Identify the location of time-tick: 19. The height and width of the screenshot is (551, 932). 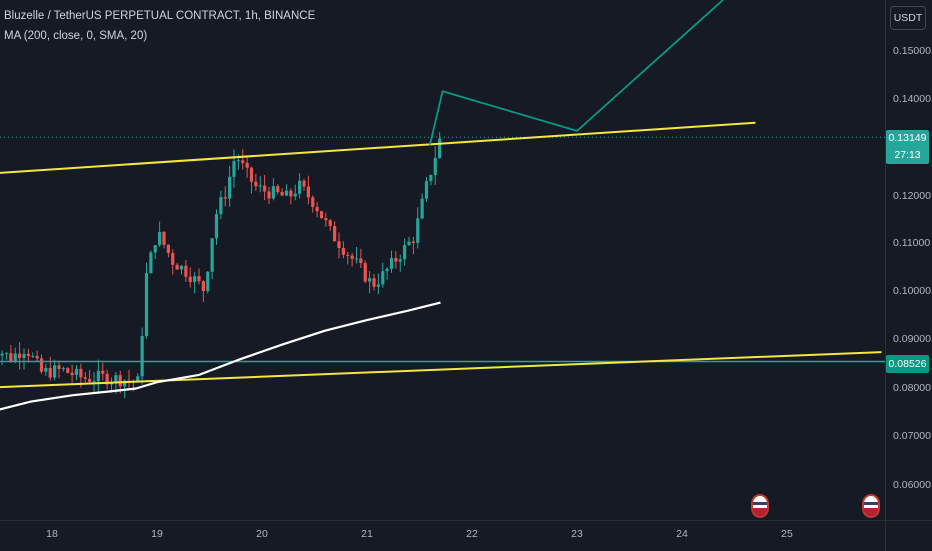
(157, 534).